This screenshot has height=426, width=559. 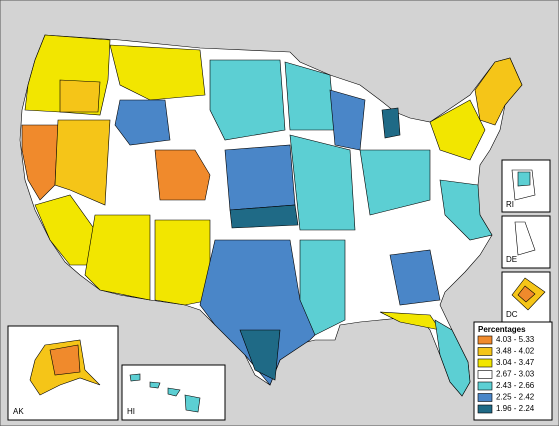 What do you see at coordinates (498, 91) in the screenshot?
I see `new-england` at bounding box center [498, 91].